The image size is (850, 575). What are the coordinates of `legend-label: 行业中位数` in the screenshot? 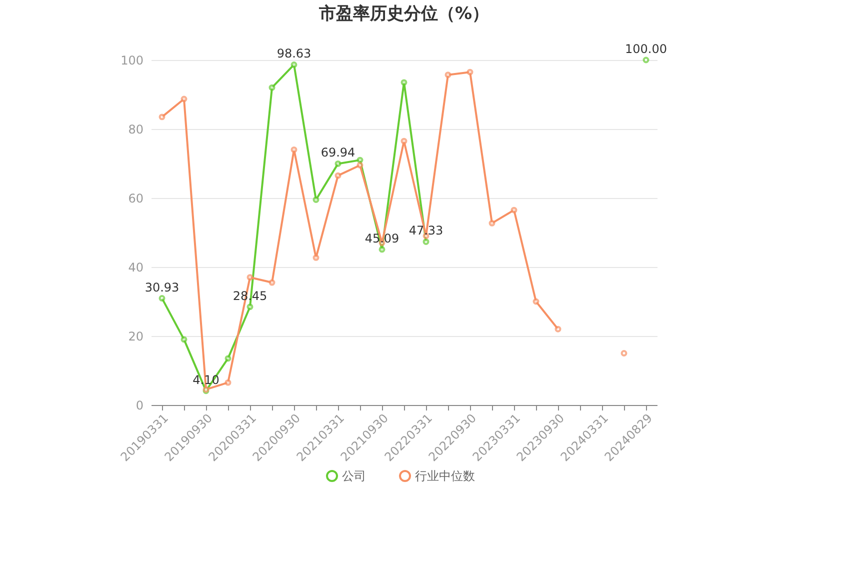 It's located at (445, 476).